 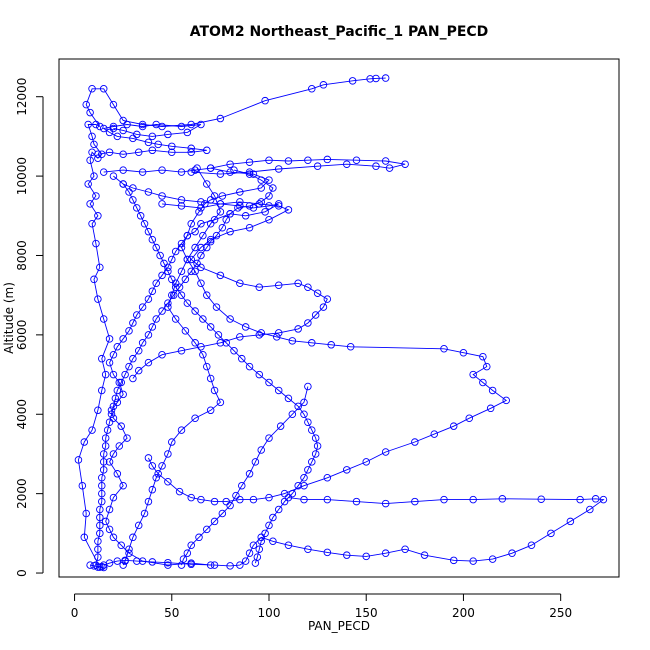 I want to click on x-tick-label: 150, so click(x=366, y=613).